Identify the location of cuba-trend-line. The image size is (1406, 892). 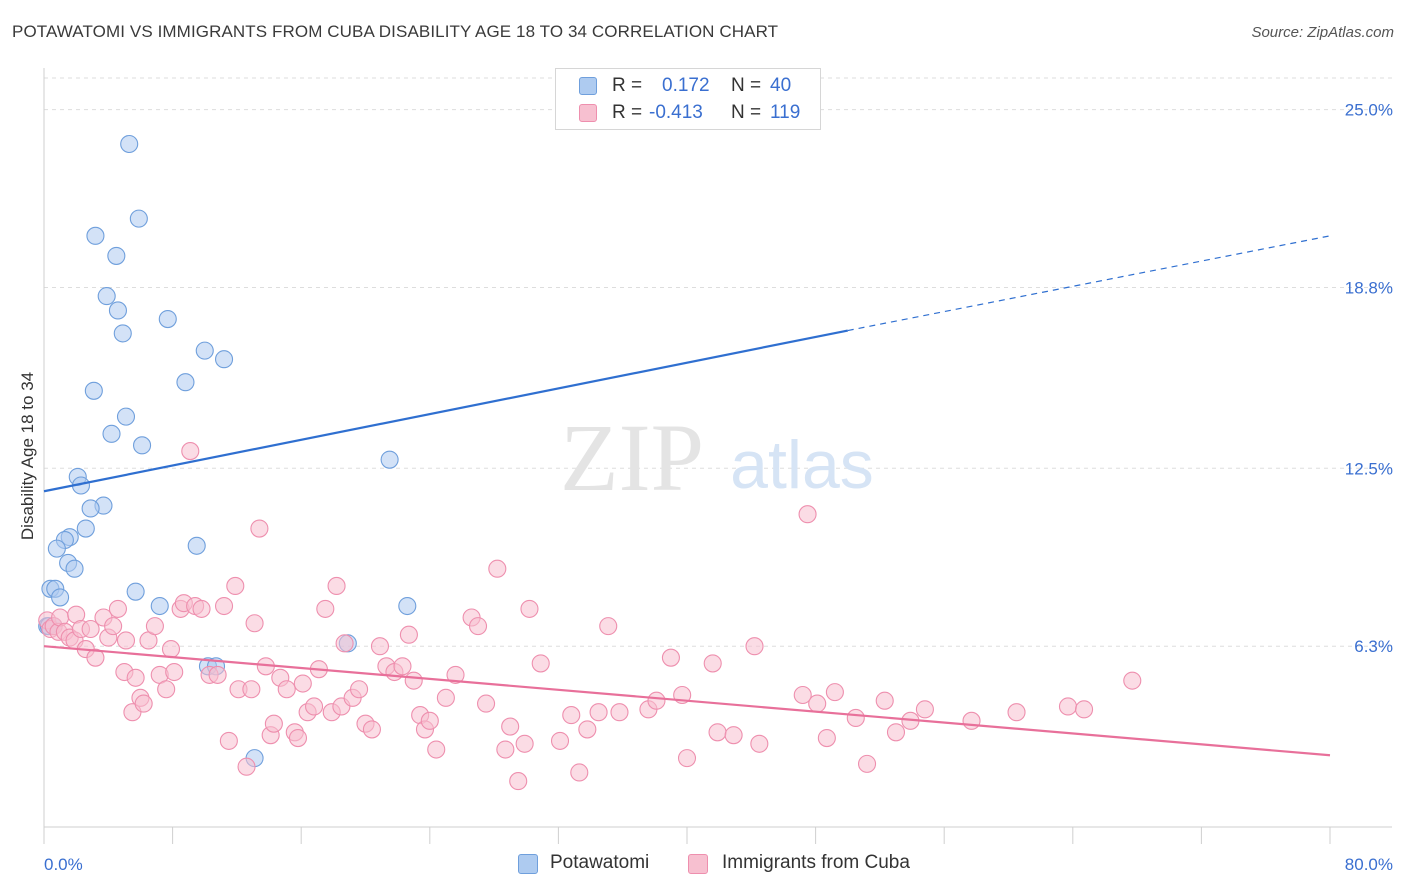
(687, 701).